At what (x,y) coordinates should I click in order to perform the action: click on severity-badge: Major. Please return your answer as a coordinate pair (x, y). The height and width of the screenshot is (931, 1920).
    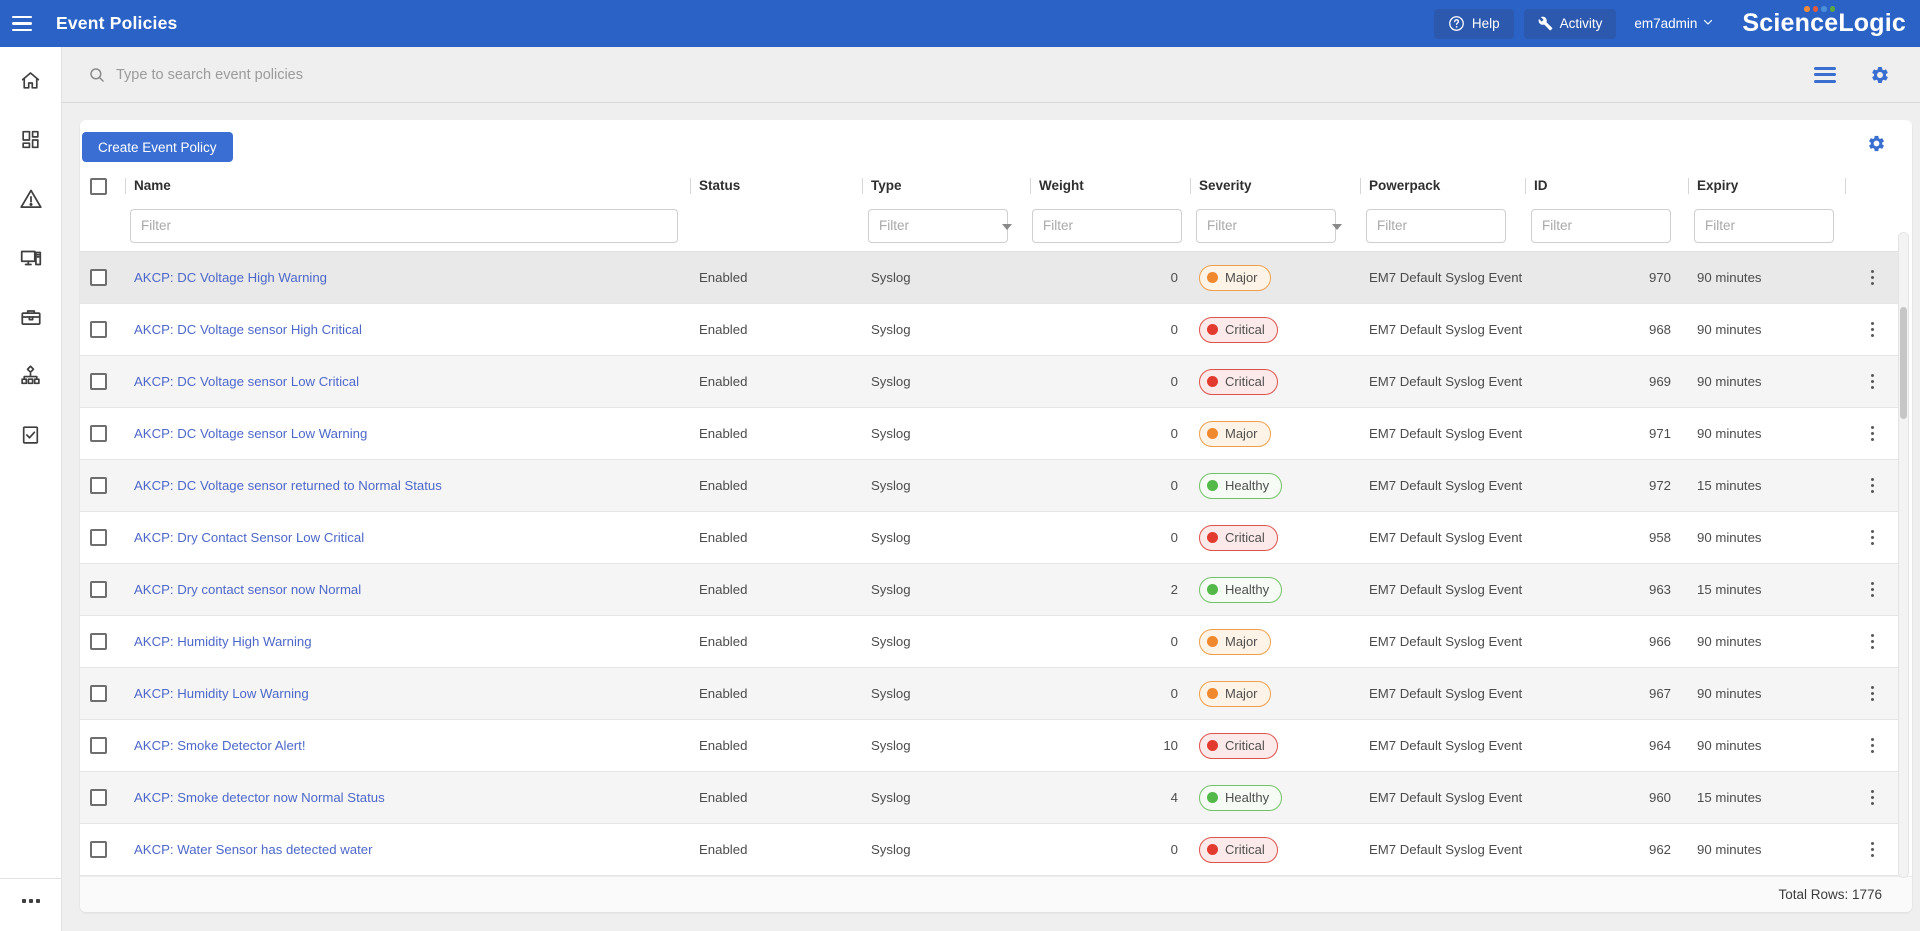
    Looking at the image, I should click on (1235, 433).